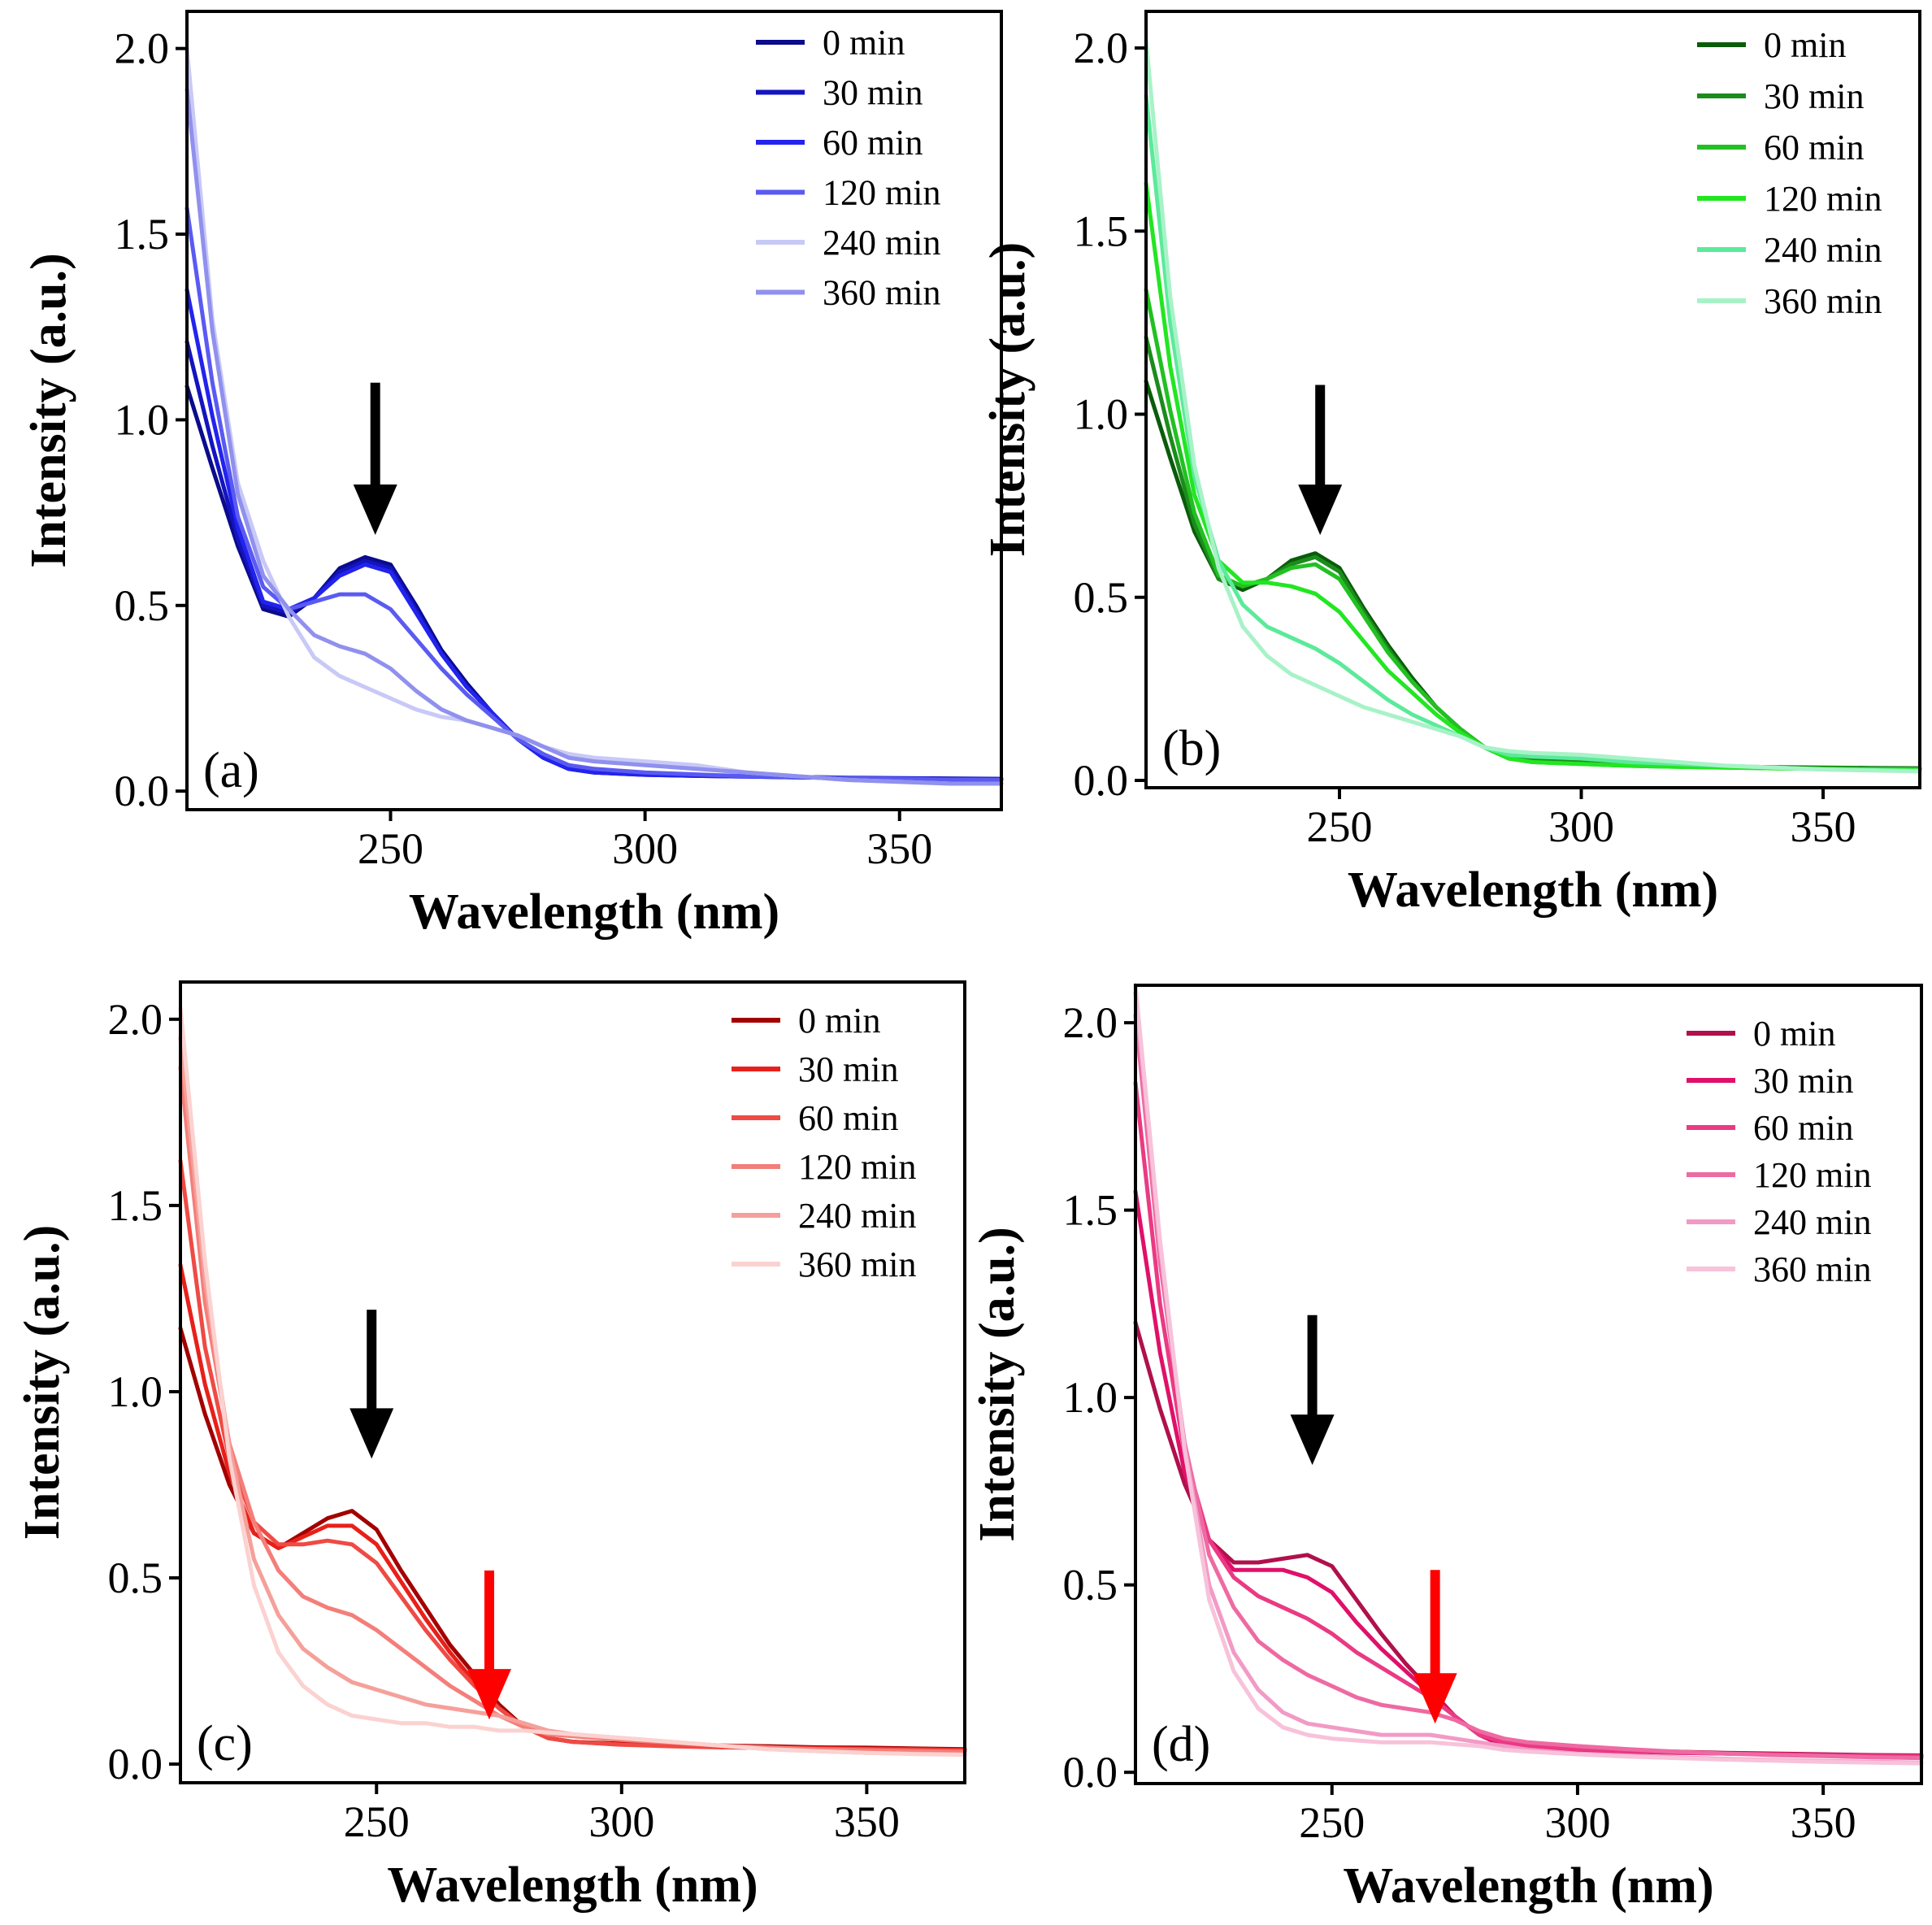  I want to click on panel-label: (d), so click(1181, 1745).